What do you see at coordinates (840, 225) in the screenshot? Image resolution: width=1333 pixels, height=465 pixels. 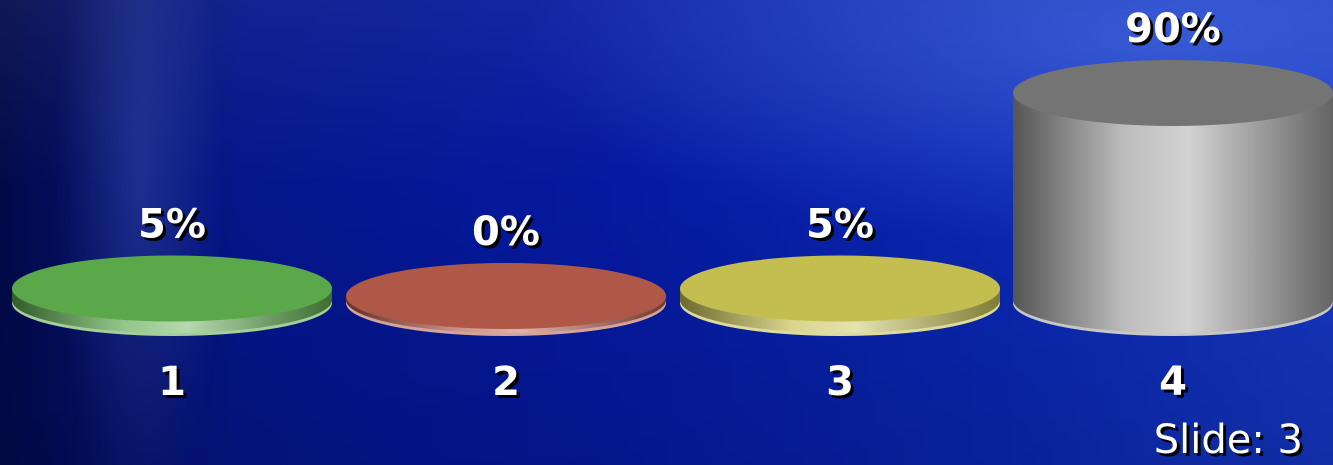 I see `value-label-3: 5%` at bounding box center [840, 225].